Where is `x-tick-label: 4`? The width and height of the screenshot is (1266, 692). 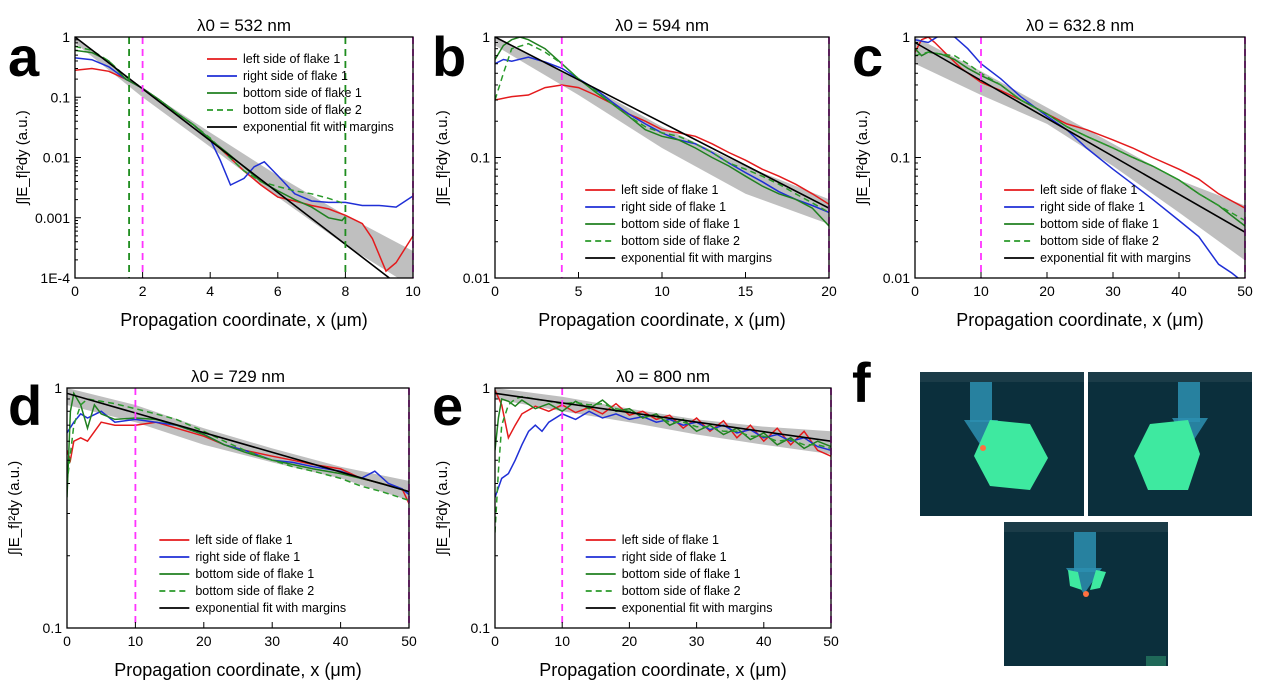
x-tick-label: 4 is located at coordinates (210, 291).